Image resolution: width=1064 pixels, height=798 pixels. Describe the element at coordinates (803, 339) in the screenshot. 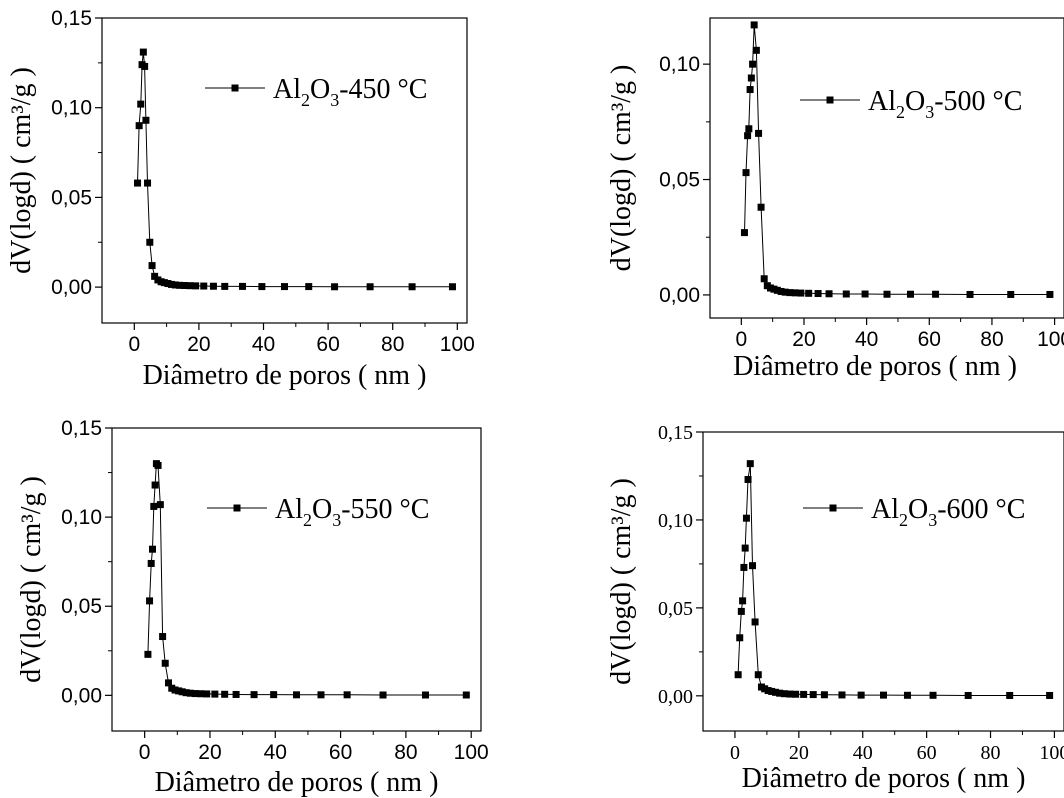

I see `x-tick-label: 20` at that location.